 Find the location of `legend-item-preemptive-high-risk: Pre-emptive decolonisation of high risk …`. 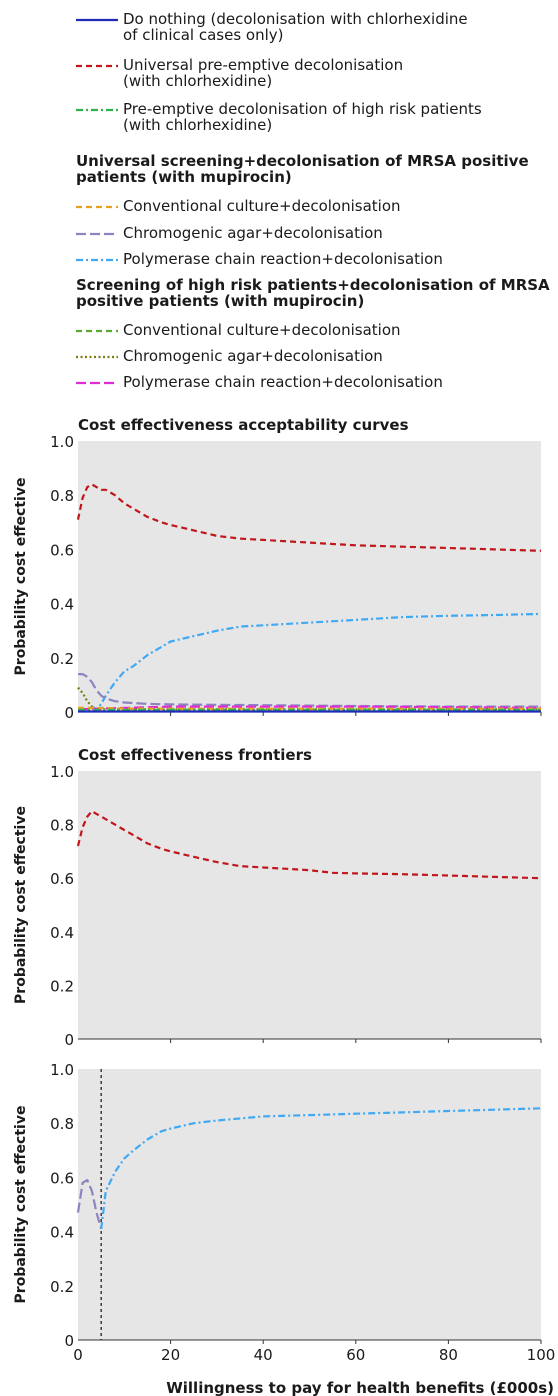

legend-item-preemptive-high-risk: Pre-emptive decolonisation of high risk … is located at coordinates (279, 117).